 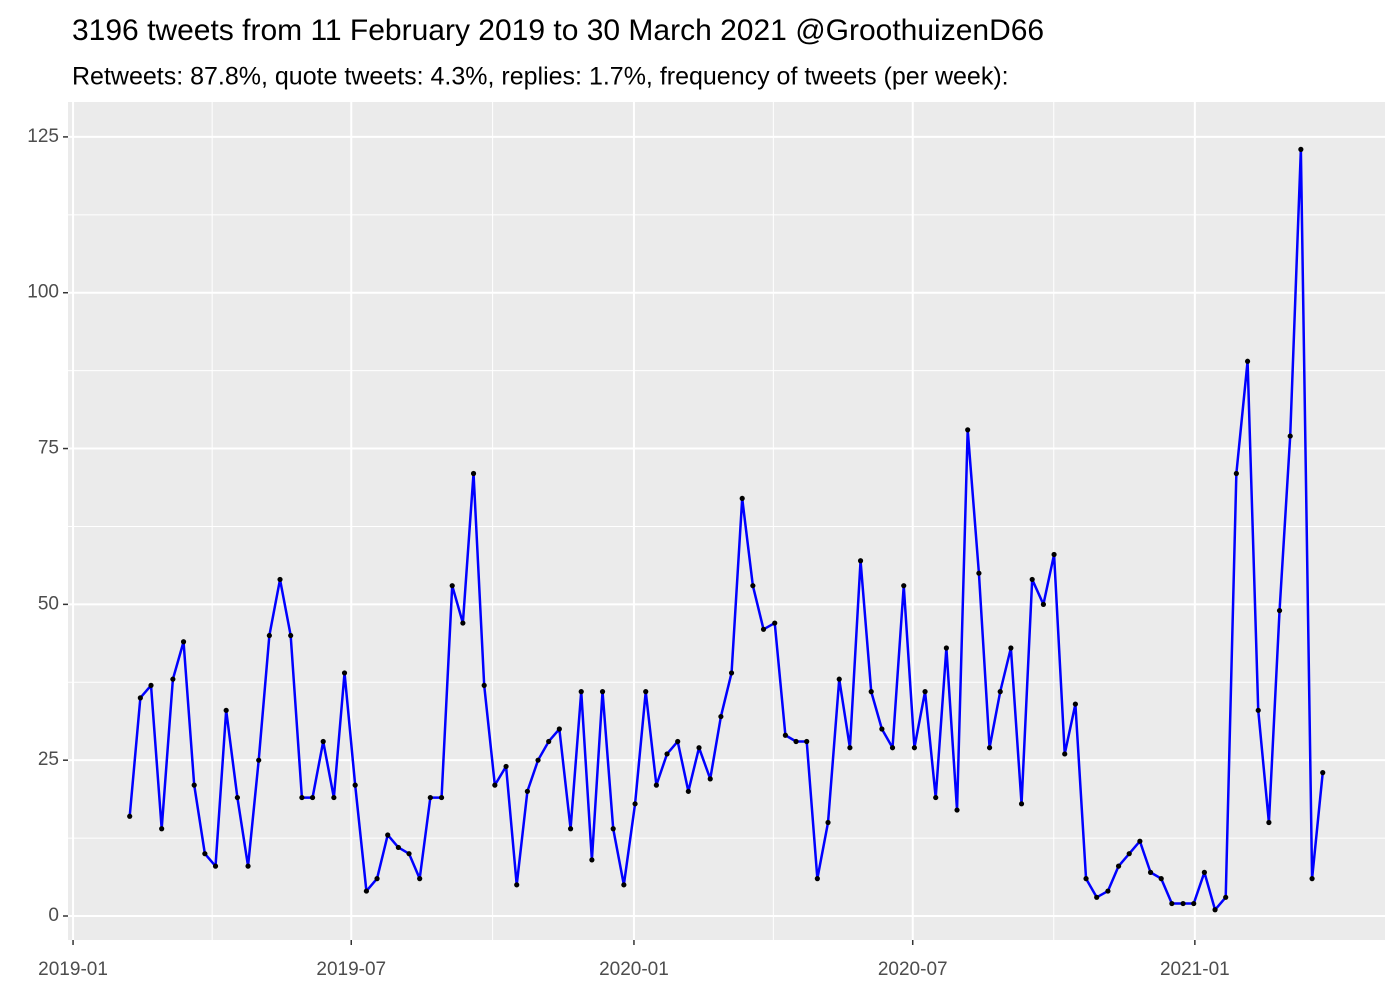 What do you see at coordinates (73, 969) in the screenshot?
I see `x-tick-label: 2019-01` at bounding box center [73, 969].